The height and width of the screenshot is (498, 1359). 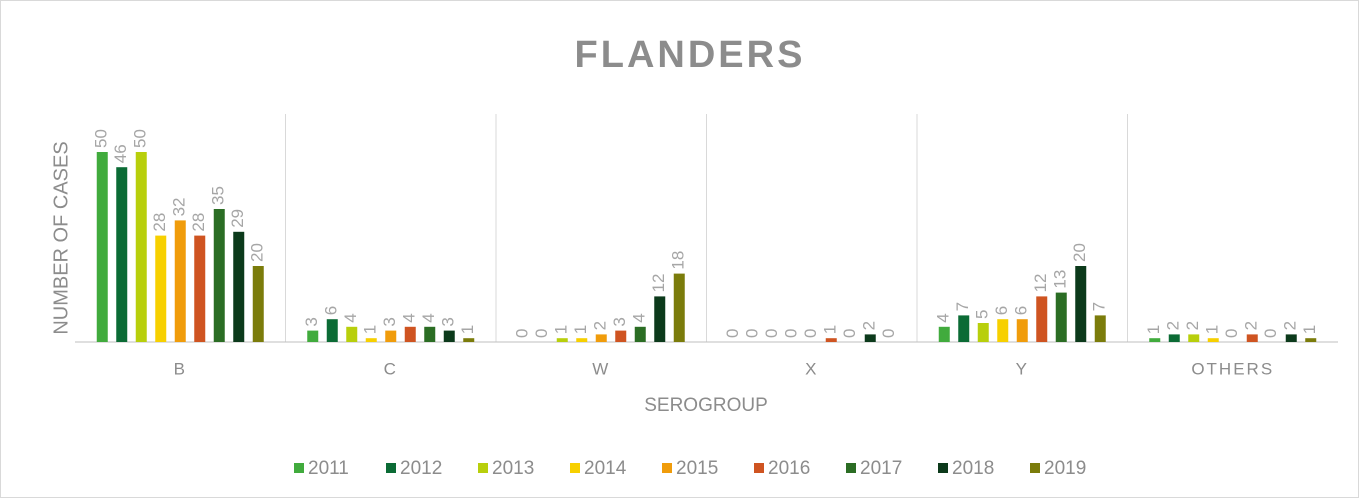 What do you see at coordinates (218, 195) in the screenshot?
I see `data-label: 35` at bounding box center [218, 195].